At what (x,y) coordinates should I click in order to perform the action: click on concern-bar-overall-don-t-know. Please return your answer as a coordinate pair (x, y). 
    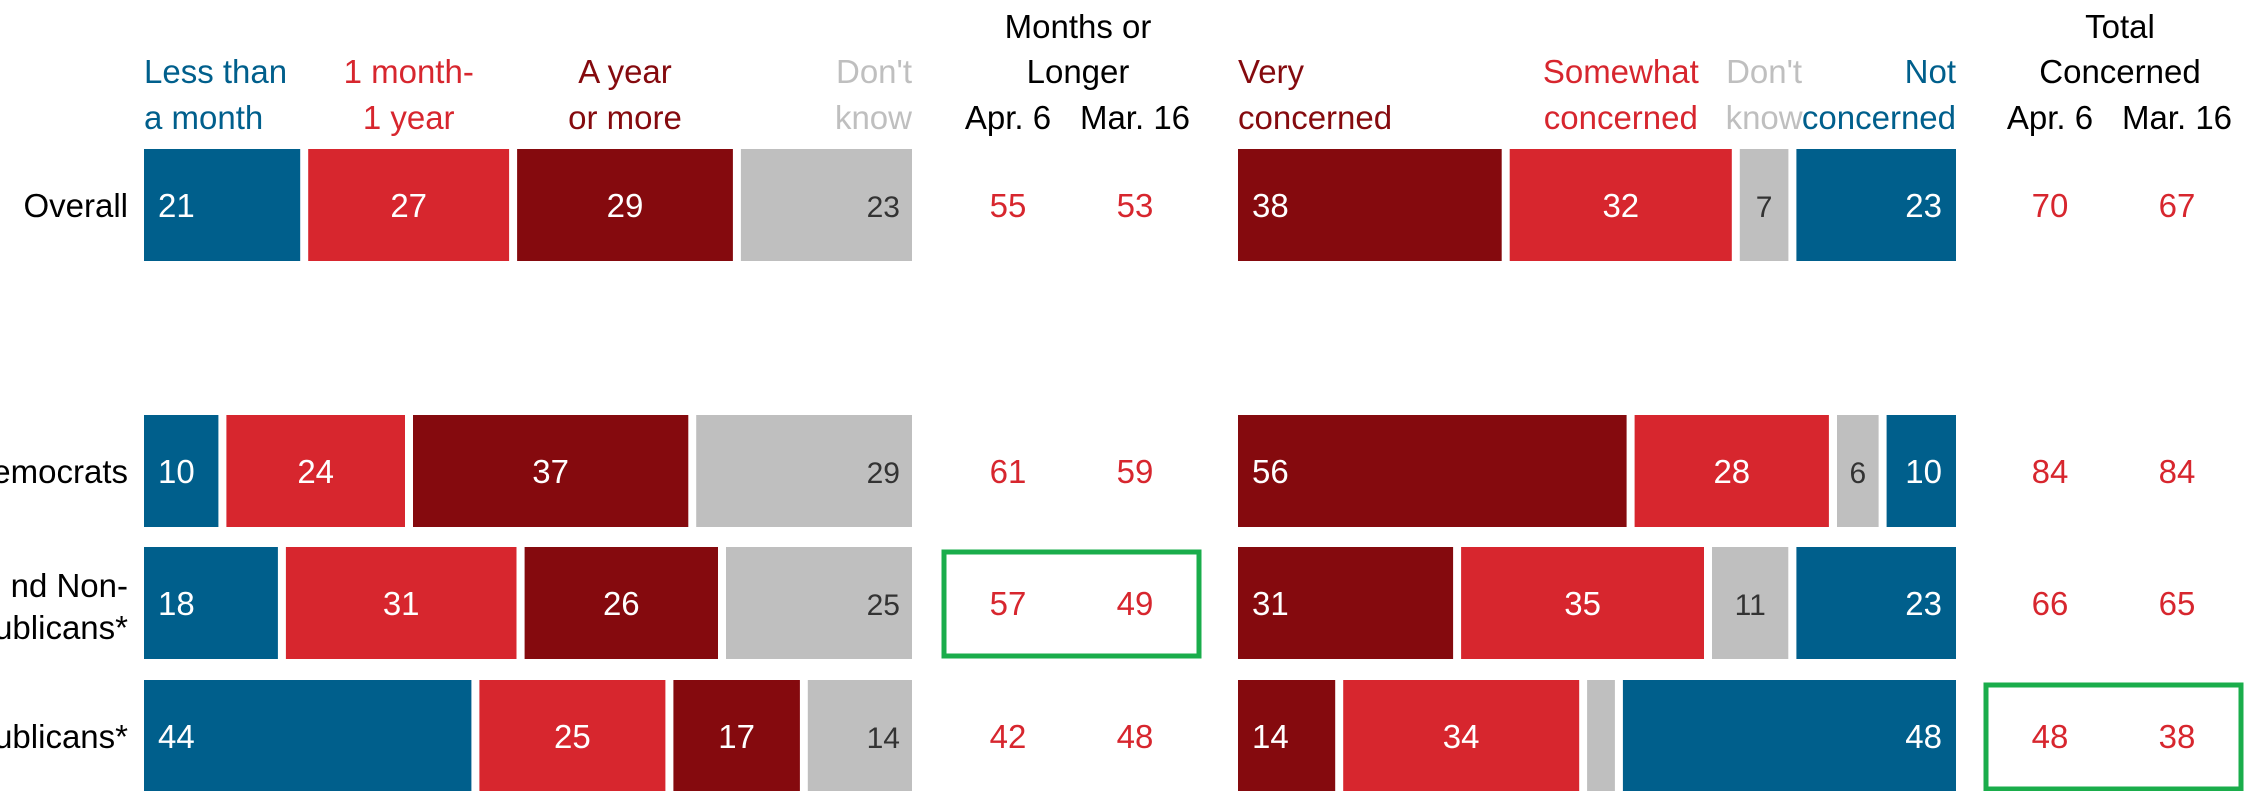
    Looking at the image, I should click on (1764, 205).